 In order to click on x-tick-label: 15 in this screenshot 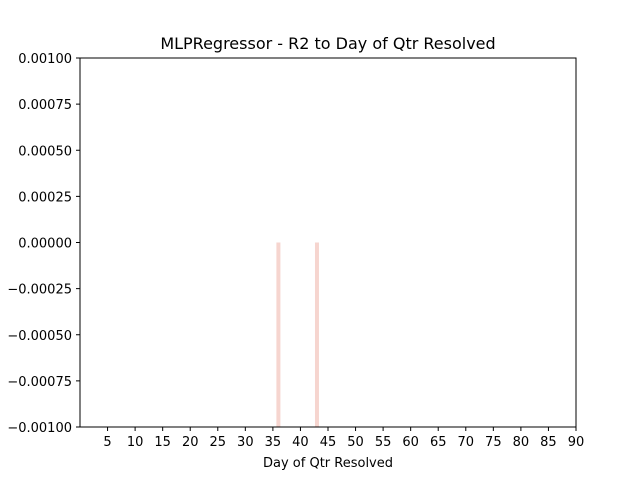, I will do `click(162, 442)`.